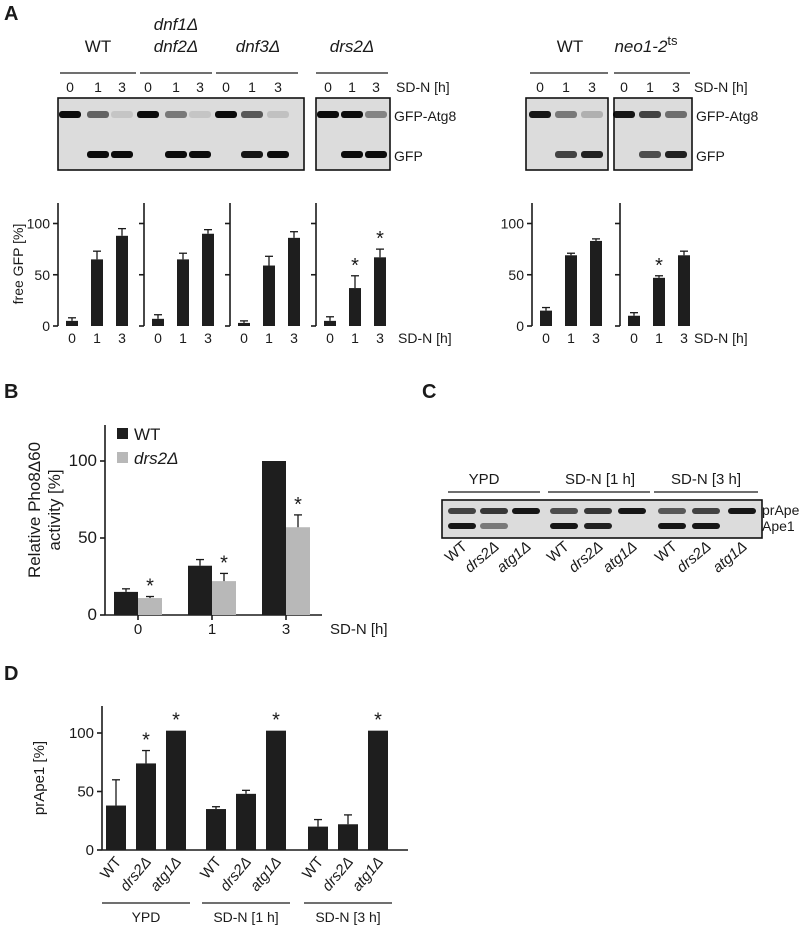 This screenshot has height=937, width=800. Describe the element at coordinates (513, 224) in the screenshot. I see `chart-a-4-tick-label-2: 100` at that location.